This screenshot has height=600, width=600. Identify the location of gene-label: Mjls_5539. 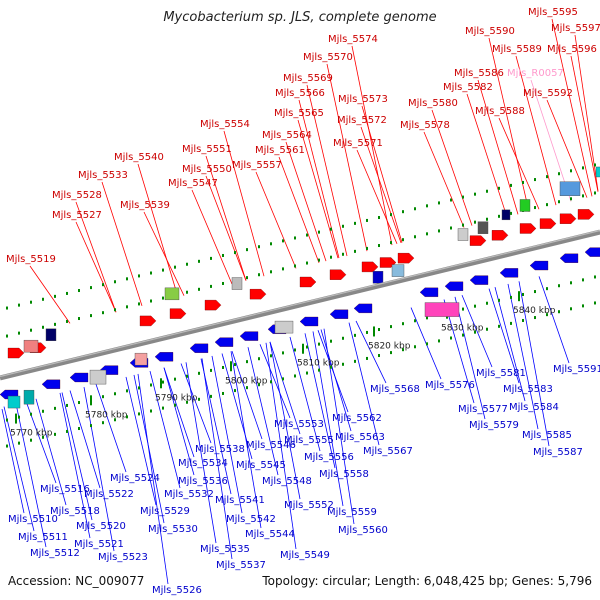
(145, 205).